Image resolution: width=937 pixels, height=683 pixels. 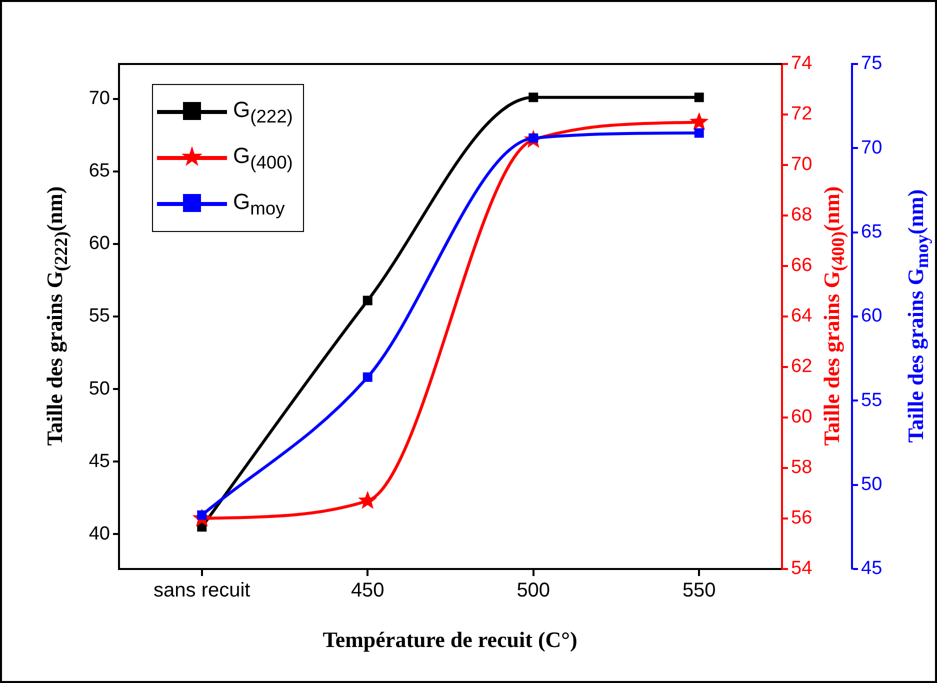 I want to click on legend-label: G$_{moy}$, so click(x=259, y=204).